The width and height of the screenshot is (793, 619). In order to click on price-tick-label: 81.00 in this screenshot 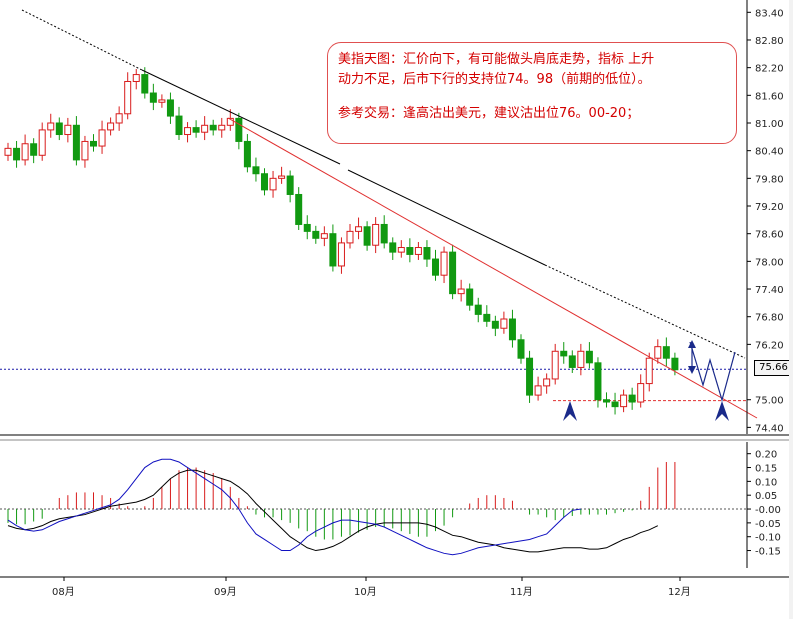, I will do `click(769, 124)`.